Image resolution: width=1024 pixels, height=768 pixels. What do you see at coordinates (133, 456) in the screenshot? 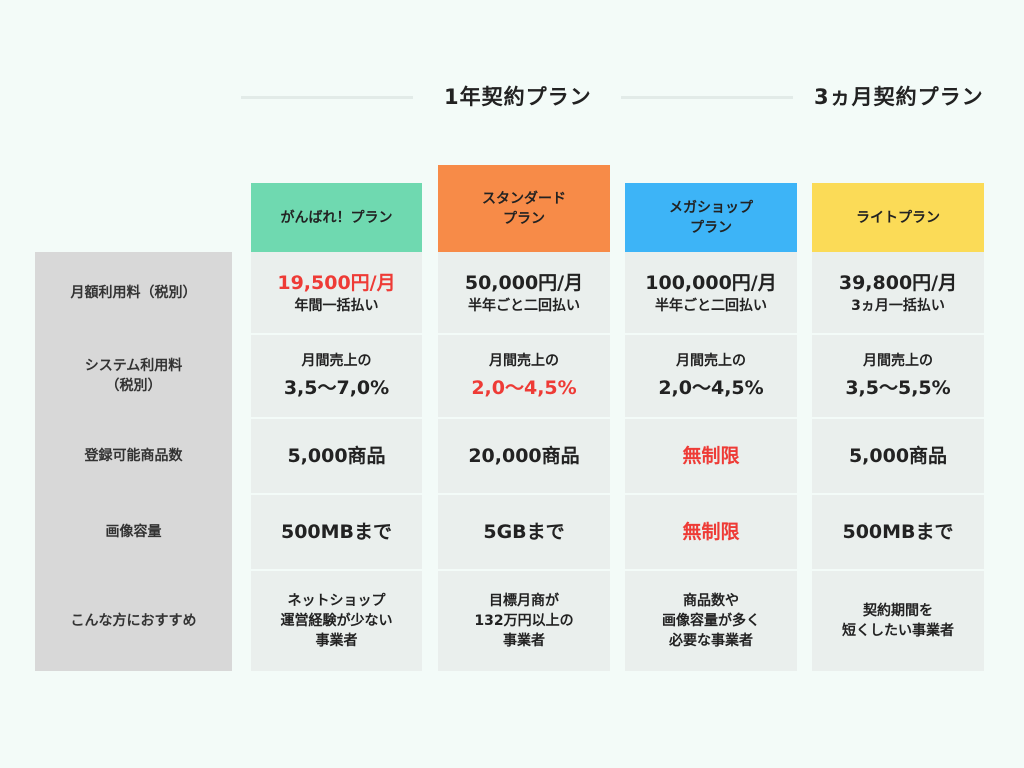
I see `row-label-items: 登録可能商品数` at bounding box center [133, 456].